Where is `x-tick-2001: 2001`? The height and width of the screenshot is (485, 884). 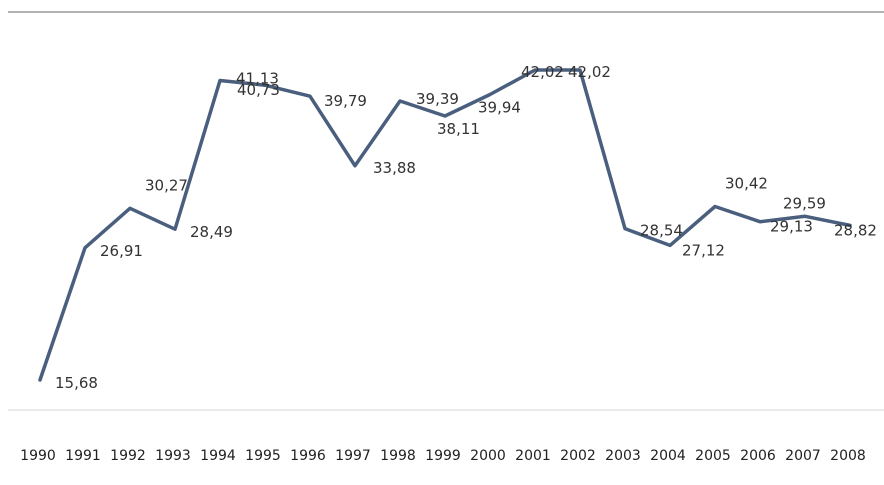 x-tick-2001: 2001 is located at coordinates (533, 456).